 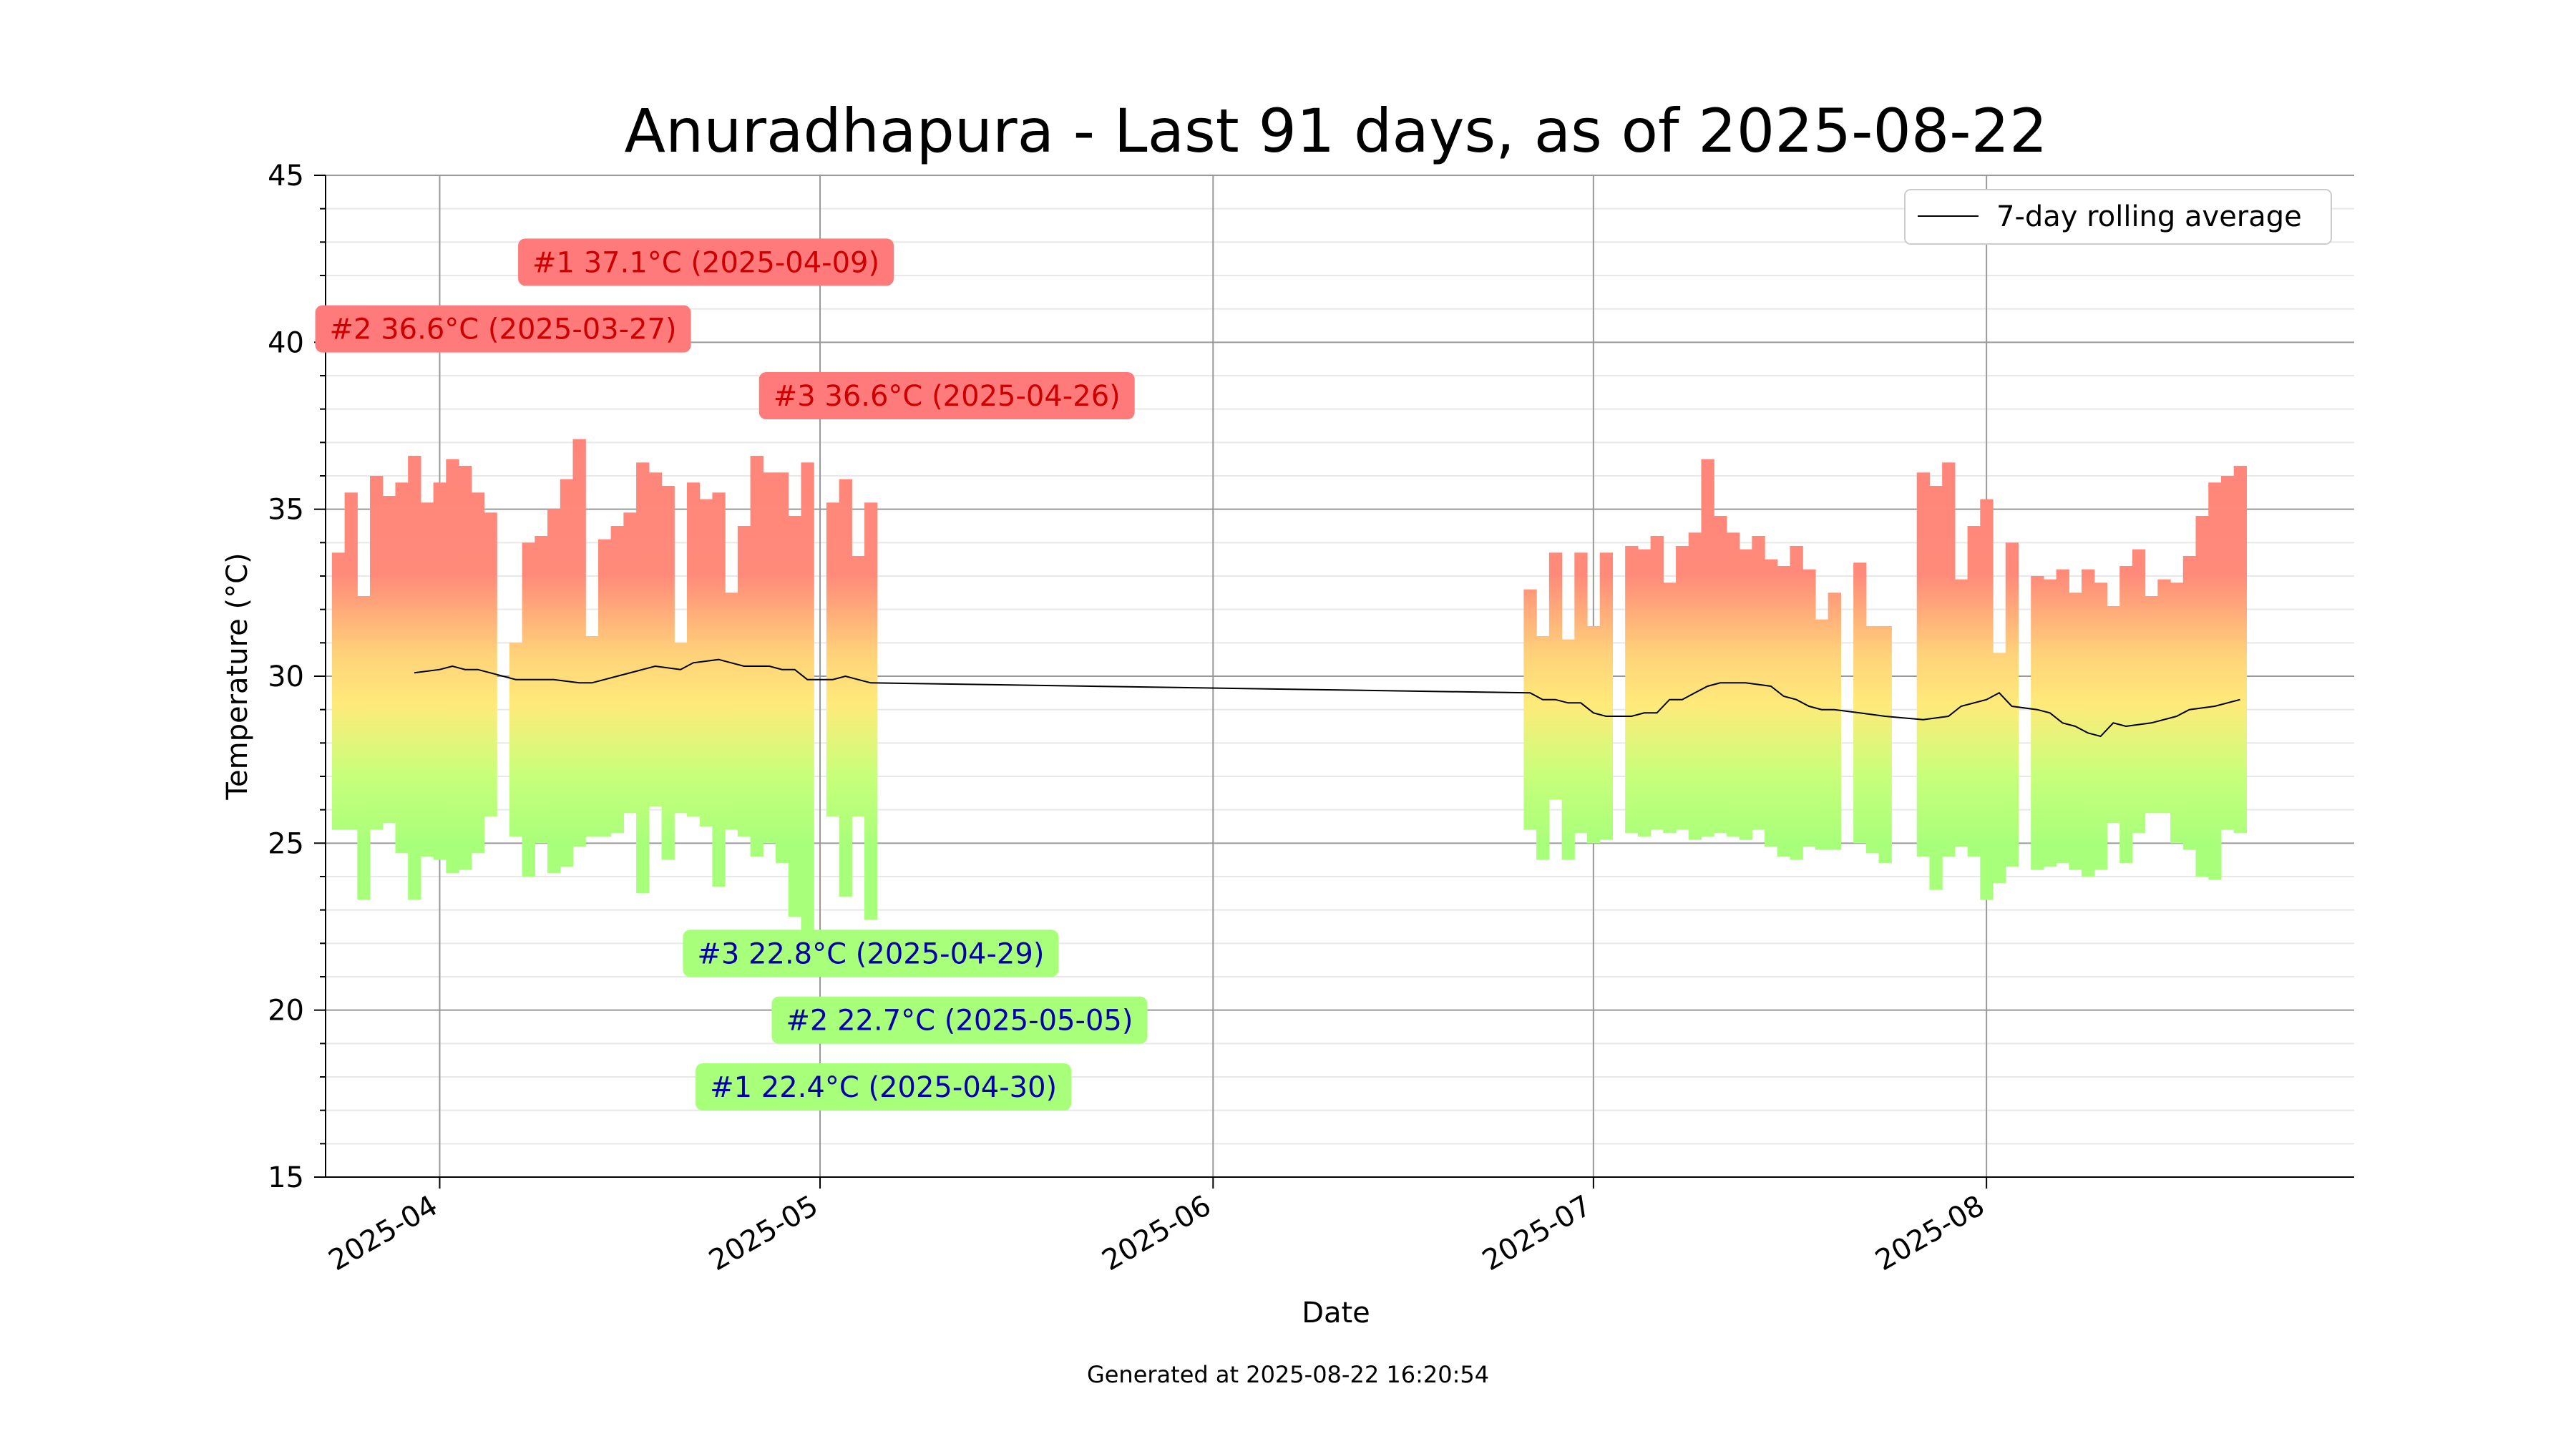 I want to click on y-tick-label: 40, so click(x=286, y=342).